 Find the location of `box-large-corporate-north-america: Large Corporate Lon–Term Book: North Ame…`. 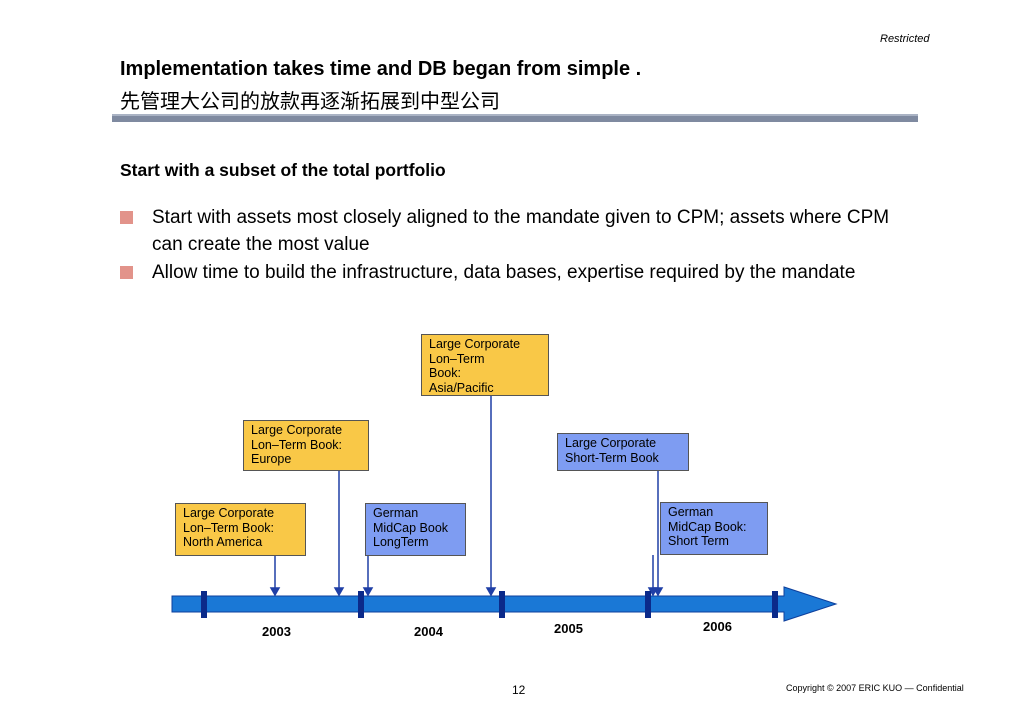

box-large-corporate-north-america: Large Corporate Lon–Term Book: North Ame… is located at coordinates (240, 529).